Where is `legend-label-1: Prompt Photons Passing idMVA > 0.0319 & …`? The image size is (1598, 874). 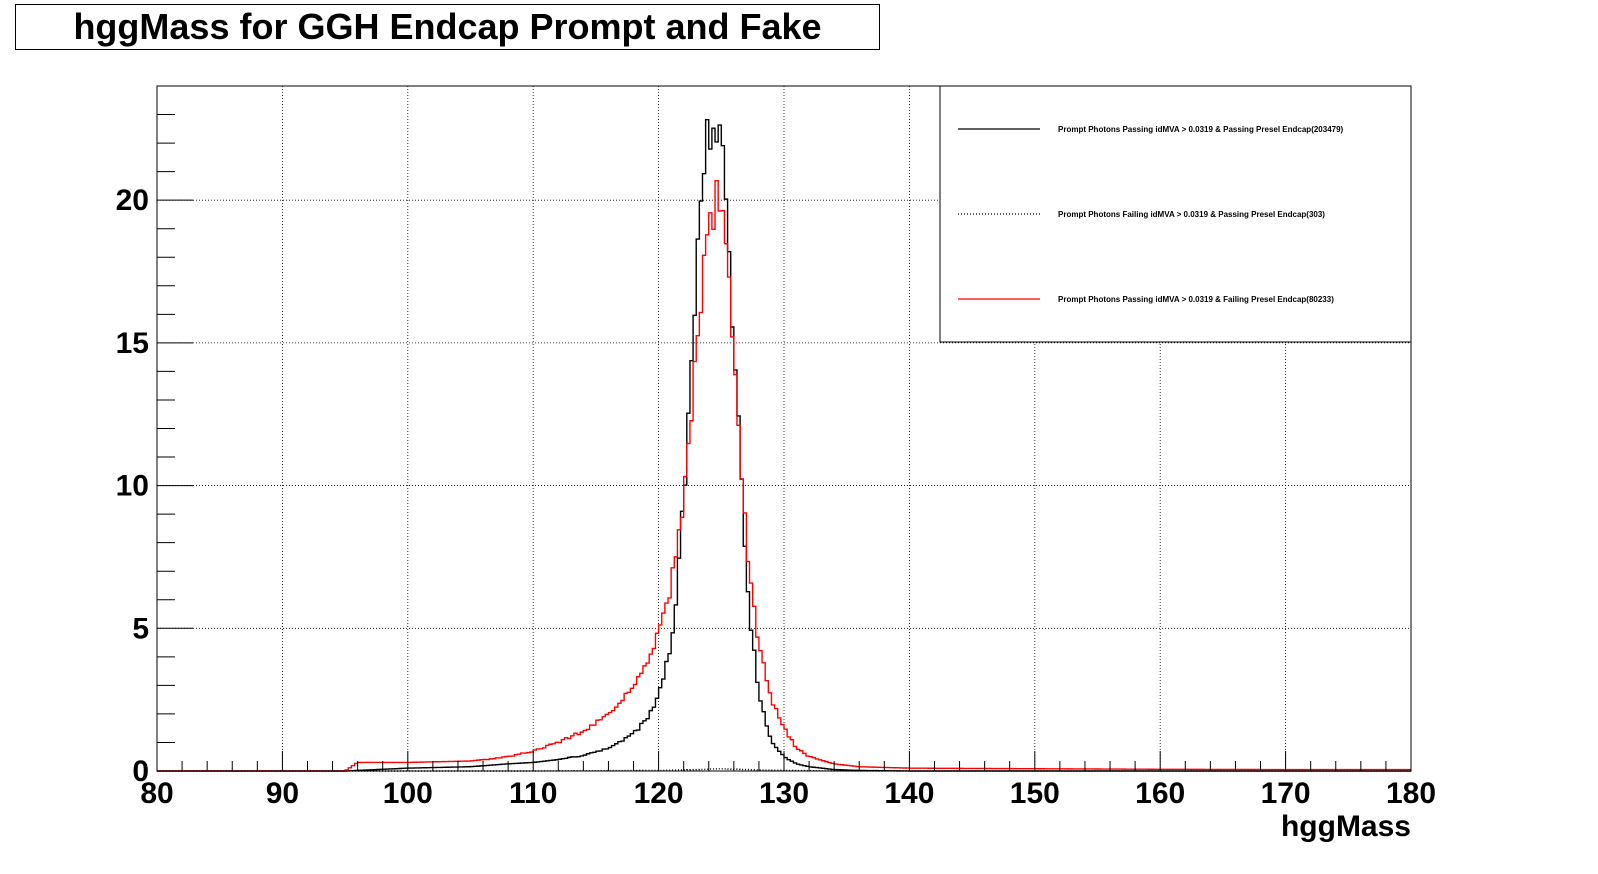
legend-label-1: Prompt Photons Passing idMVA > 0.0319 & … is located at coordinates (1201, 129).